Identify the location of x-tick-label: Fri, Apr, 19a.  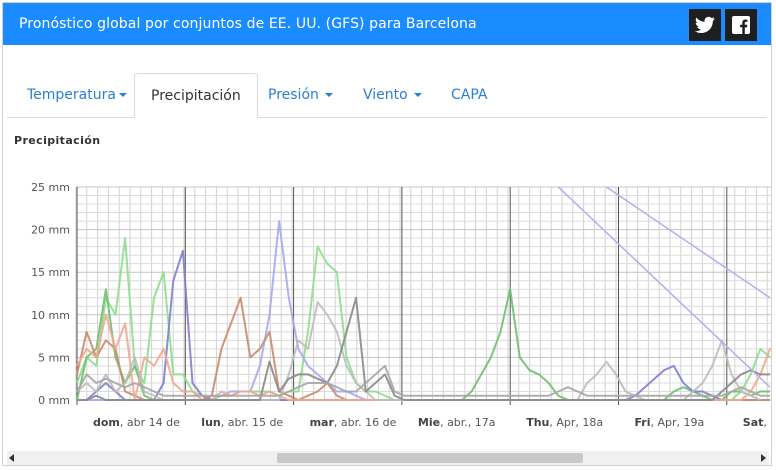
(670, 422).